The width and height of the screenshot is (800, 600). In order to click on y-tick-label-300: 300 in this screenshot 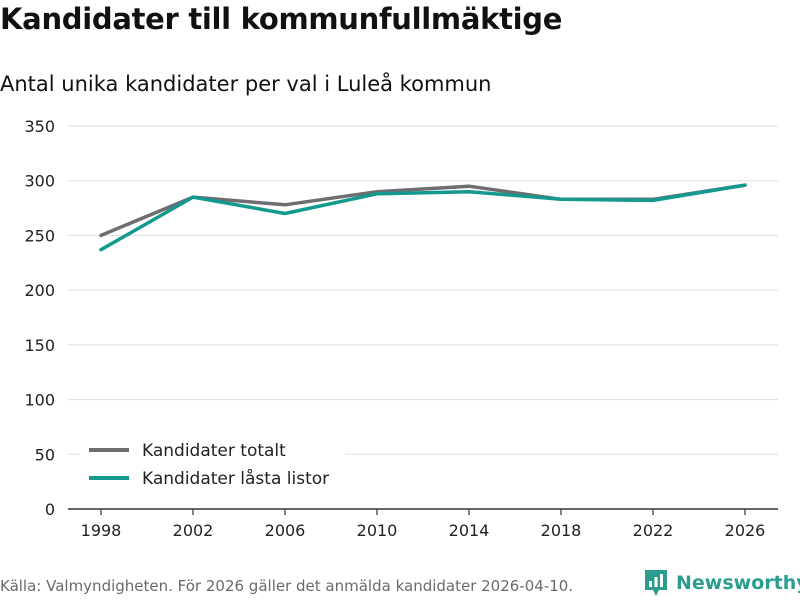, I will do `click(39, 181)`.